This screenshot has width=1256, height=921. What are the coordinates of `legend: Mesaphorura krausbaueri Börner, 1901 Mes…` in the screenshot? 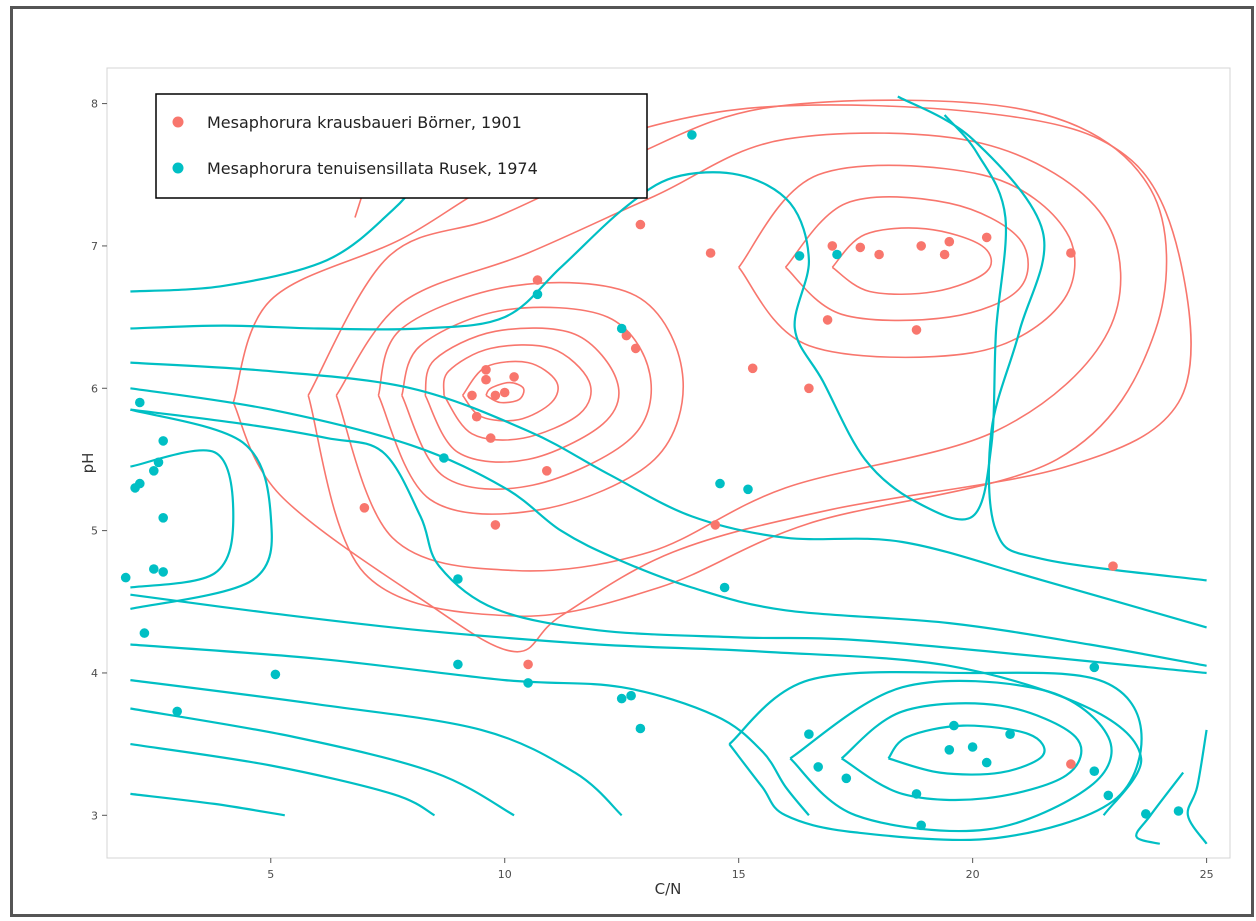 It's located at (401, 146).